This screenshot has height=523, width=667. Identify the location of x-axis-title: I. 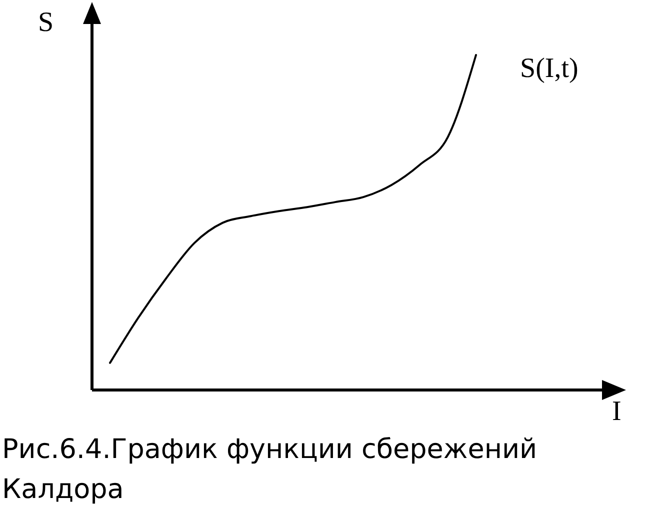
(617, 411).